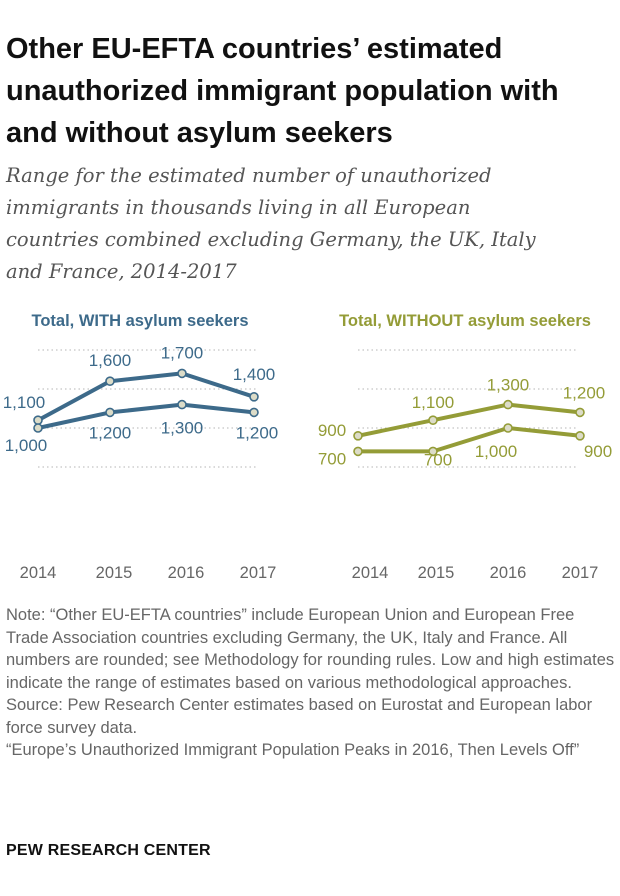  What do you see at coordinates (108, 850) in the screenshot?
I see `pew-logo: PEW RESEARCH CENTER` at bounding box center [108, 850].